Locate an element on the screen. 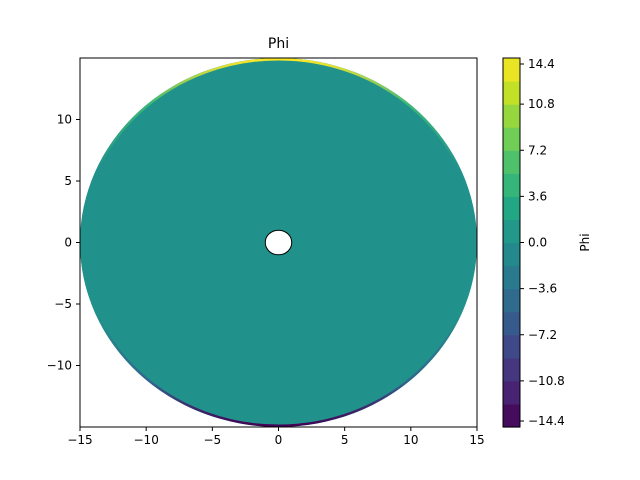  colorbar-tick-label: 3.6 is located at coordinates (537, 196).